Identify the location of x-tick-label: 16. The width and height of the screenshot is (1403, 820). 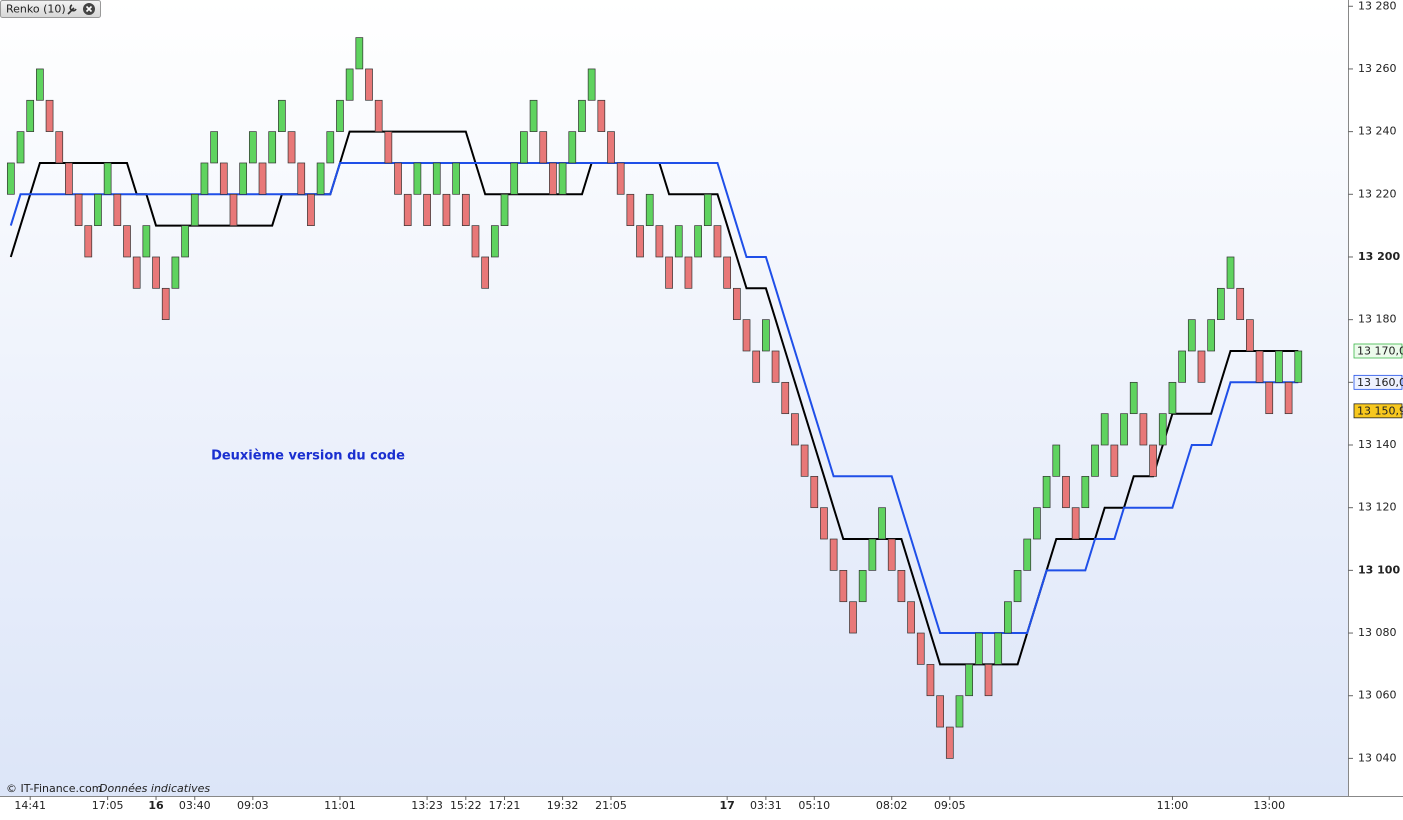
(156, 805).